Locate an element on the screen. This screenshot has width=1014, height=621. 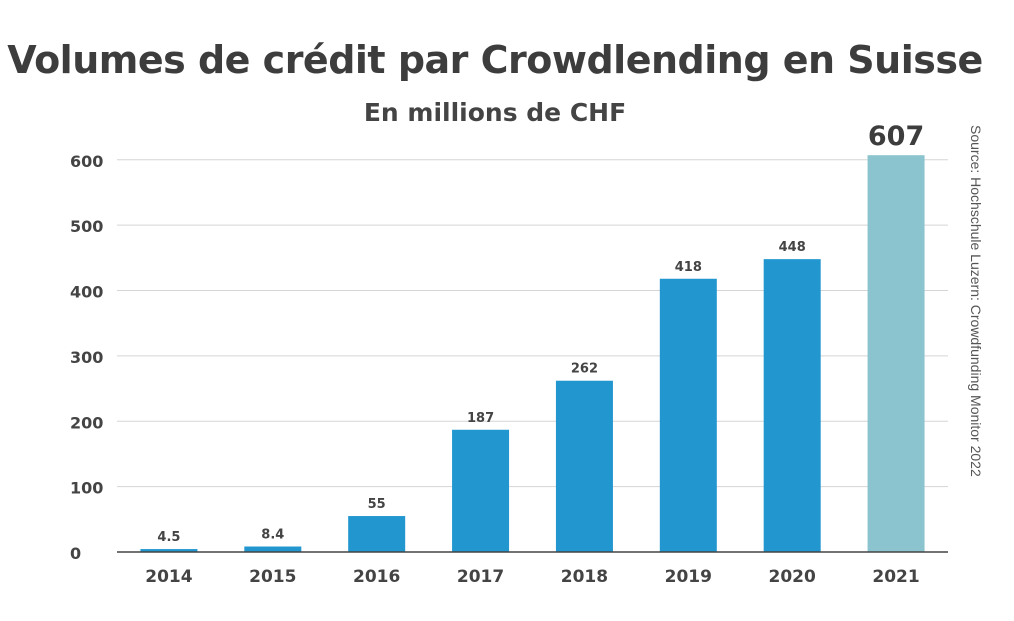
x-tick-label-2019: 2019 is located at coordinates (688, 577).